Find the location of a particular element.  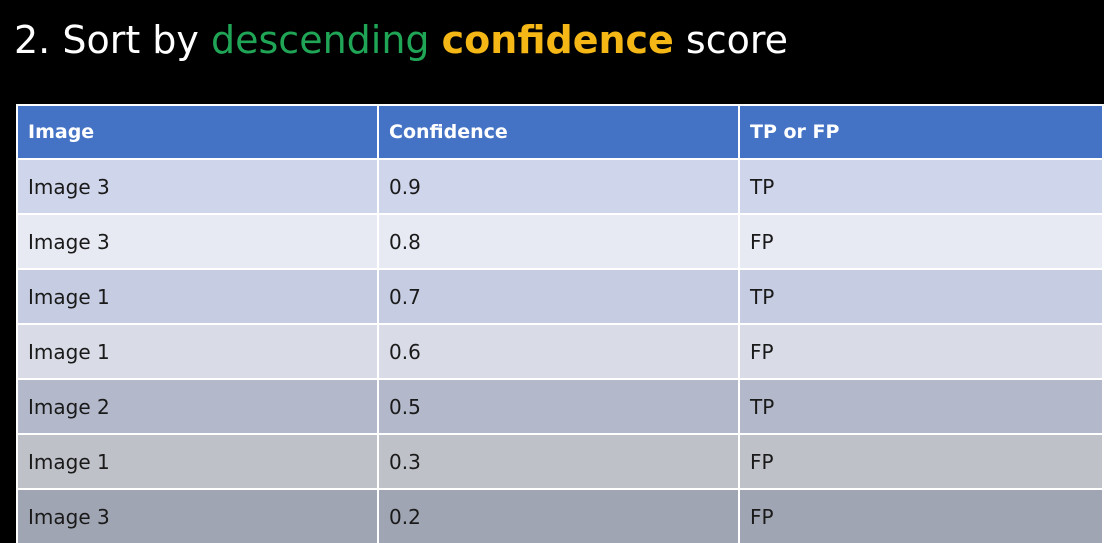

title-highlight-confidence: confidence is located at coordinates (557, 40).